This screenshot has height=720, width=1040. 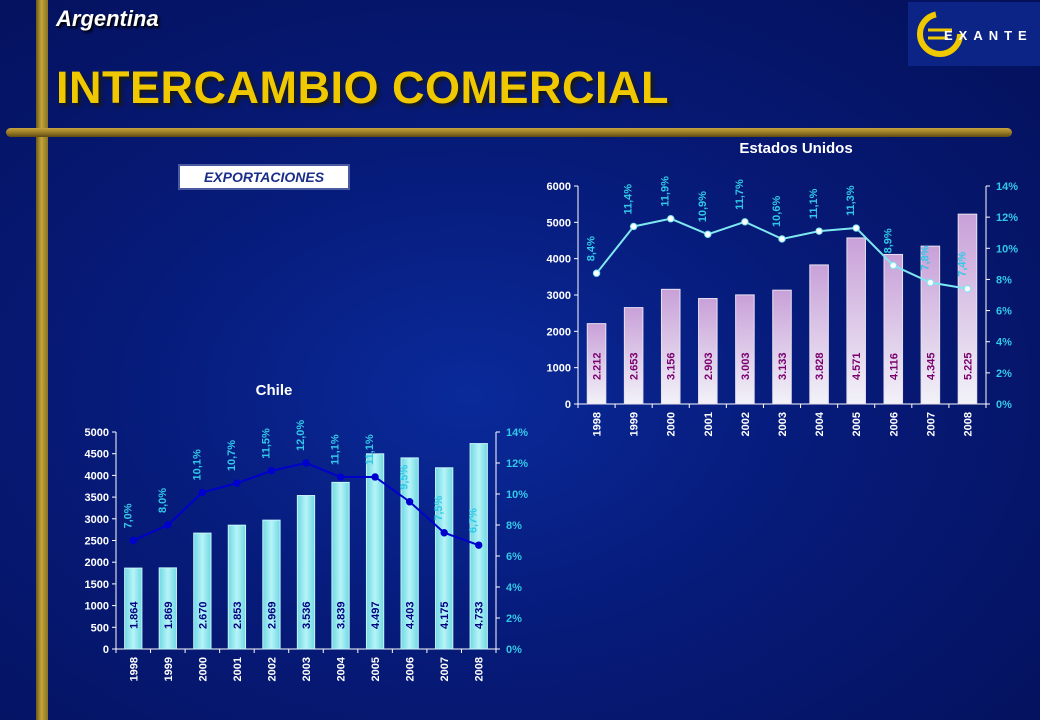 I want to click on y-tick-label-left: 500, so click(x=100, y=628).